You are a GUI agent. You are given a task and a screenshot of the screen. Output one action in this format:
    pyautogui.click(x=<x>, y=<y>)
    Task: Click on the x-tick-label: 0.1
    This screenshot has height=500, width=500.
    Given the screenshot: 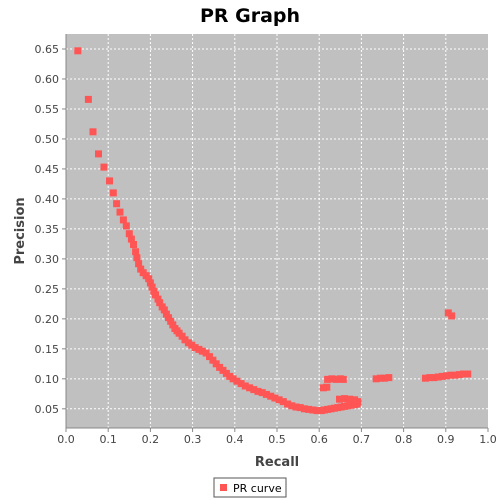 What is the action you would take?
    pyautogui.click(x=108, y=439)
    